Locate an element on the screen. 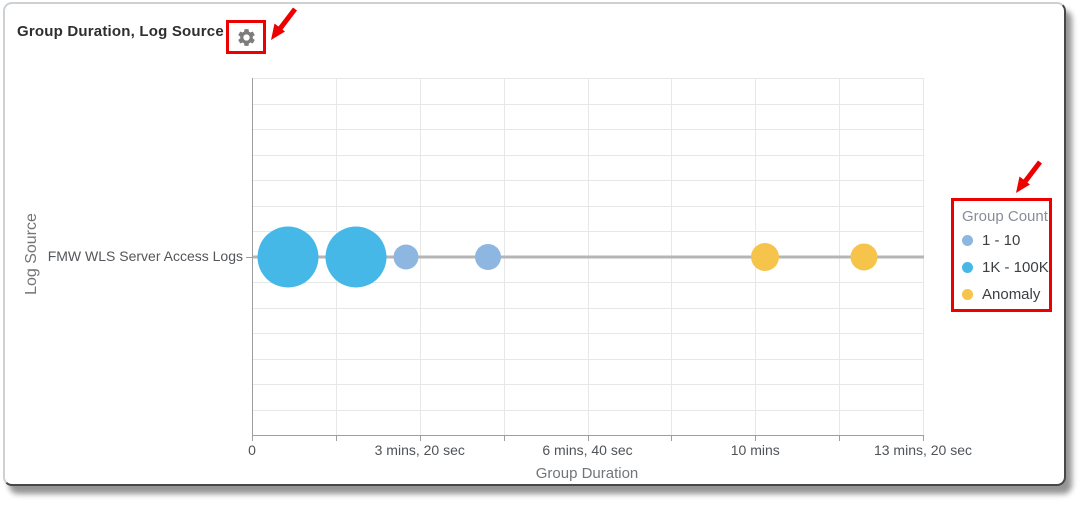 The image size is (1082, 509). chart-options-button is located at coordinates (246, 37).